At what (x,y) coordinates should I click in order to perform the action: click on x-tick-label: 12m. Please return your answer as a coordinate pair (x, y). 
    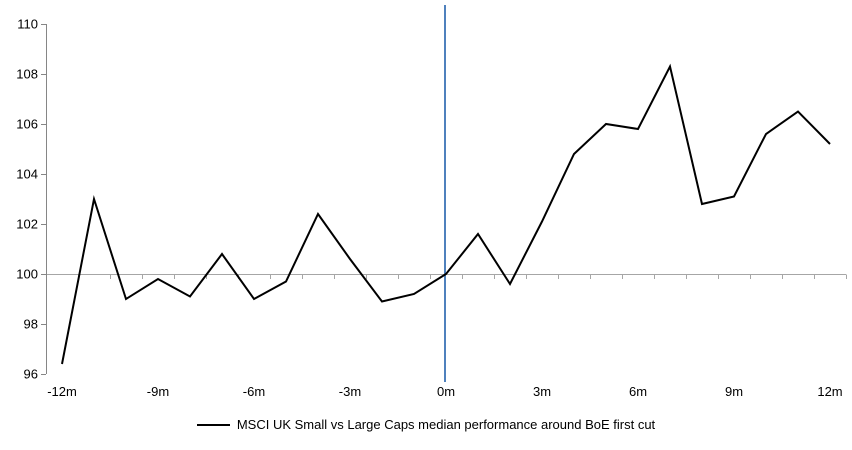
    Looking at the image, I should click on (829, 391).